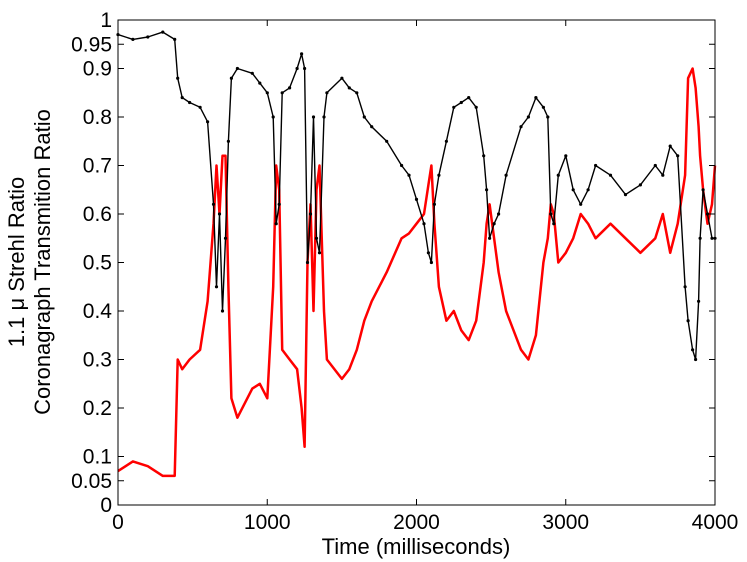  Describe the element at coordinates (91, 481) in the screenshot. I see `y-tick-label: 0.05` at that location.